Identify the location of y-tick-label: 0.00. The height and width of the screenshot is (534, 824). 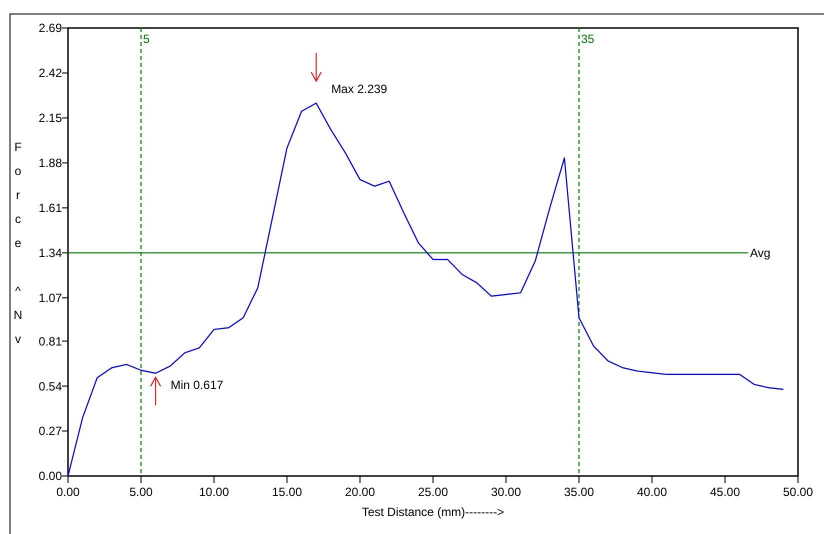
(50, 476).